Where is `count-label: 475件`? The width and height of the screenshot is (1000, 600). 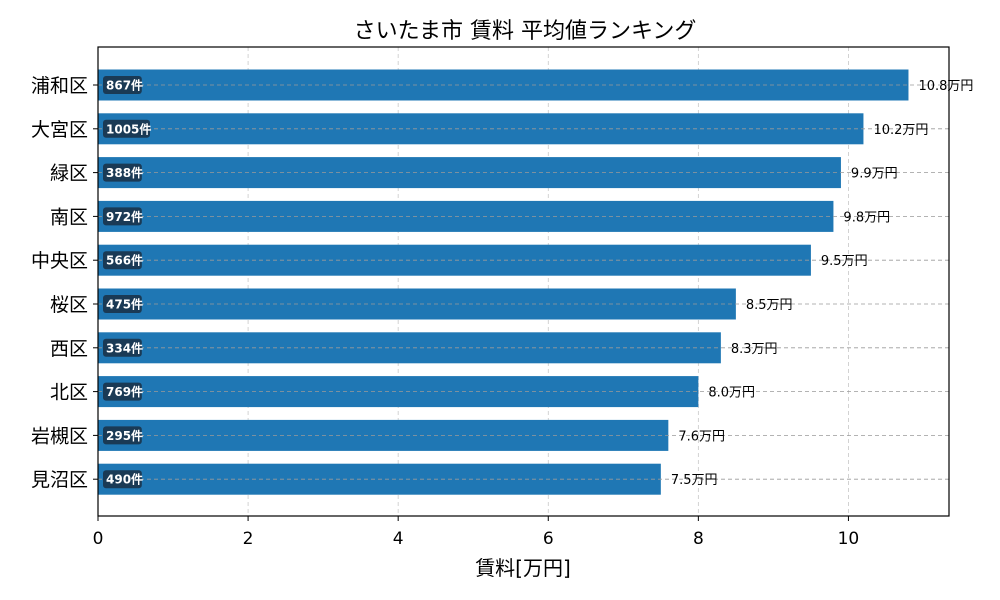
count-label: 475件 is located at coordinates (124, 304).